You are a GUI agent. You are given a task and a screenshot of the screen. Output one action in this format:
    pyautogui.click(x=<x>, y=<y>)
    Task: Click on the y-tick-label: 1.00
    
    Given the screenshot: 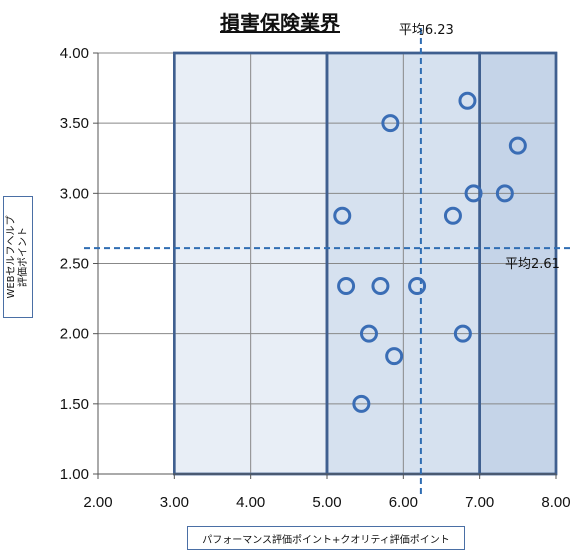 What is the action you would take?
    pyautogui.click(x=74, y=474)
    